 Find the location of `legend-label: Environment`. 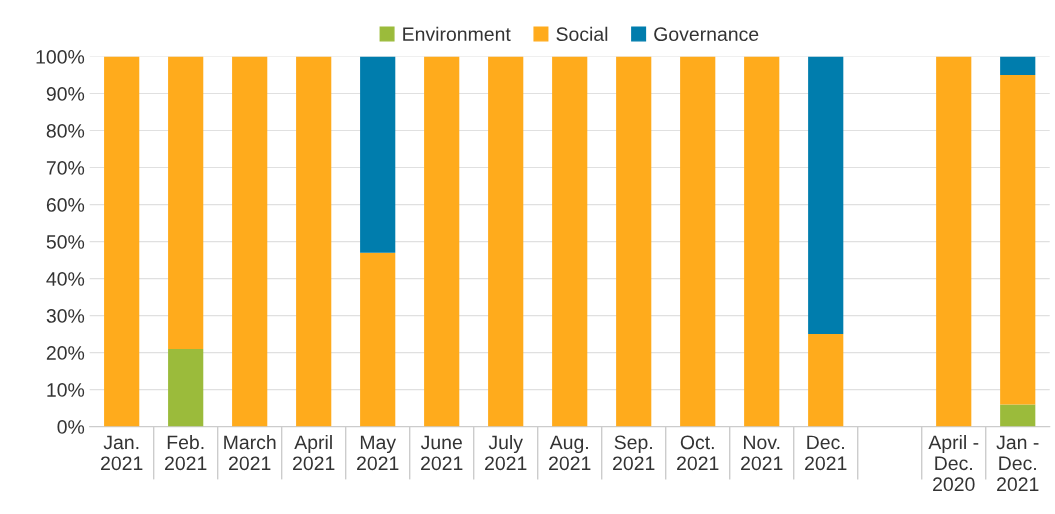

legend-label: Environment is located at coordinates (457, 34).